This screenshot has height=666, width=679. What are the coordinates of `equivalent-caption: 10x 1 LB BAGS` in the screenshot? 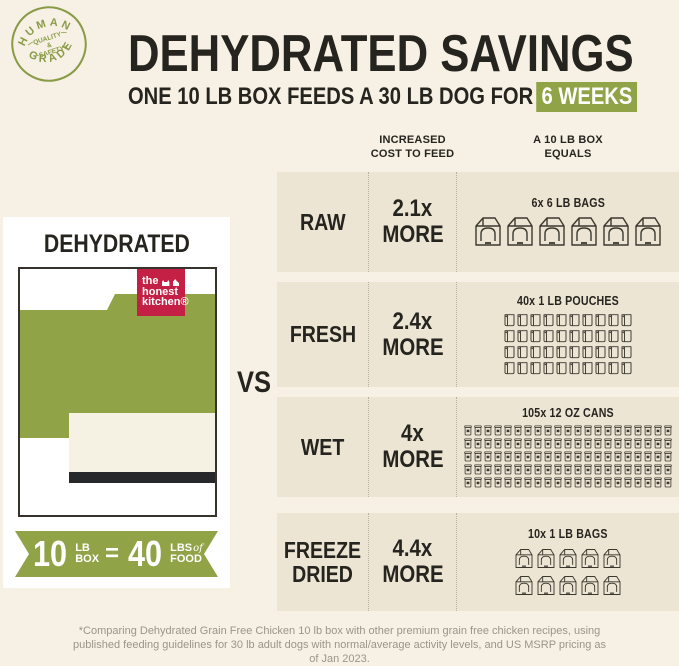 It's located at (568, 533).